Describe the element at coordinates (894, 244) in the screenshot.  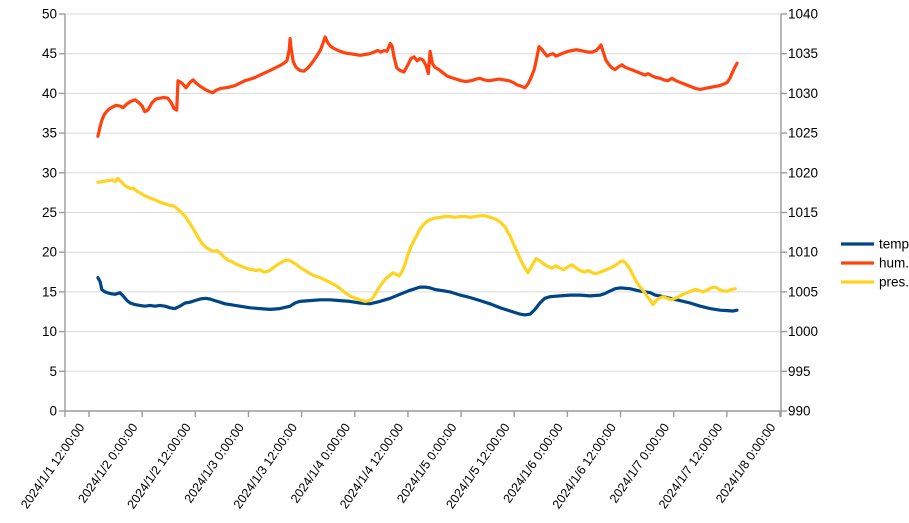
I see `legend-label: temp.` at that location.